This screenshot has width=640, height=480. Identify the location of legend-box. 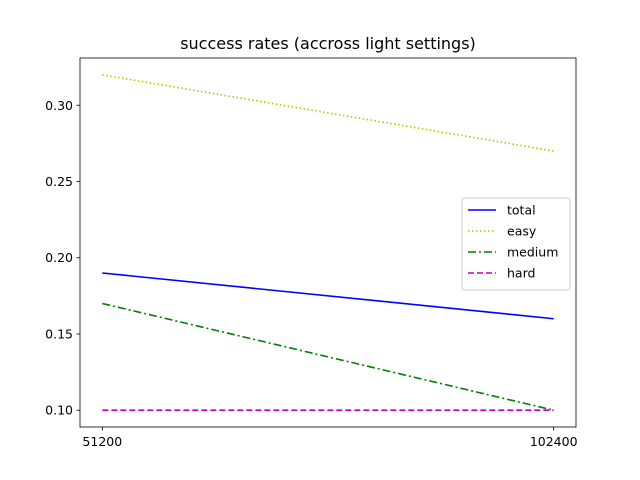
(516, 244).